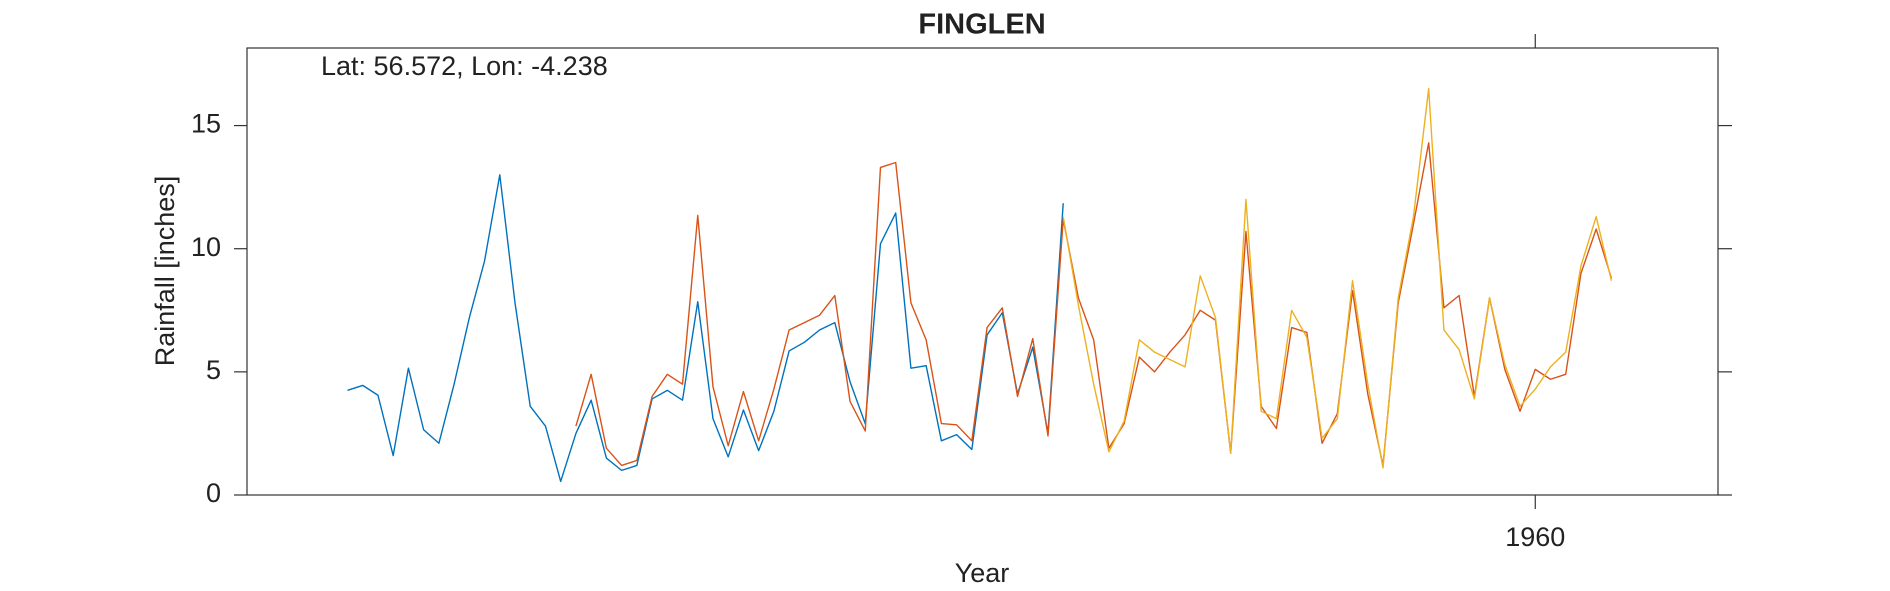  What do you see at coordinates (981, 25) in the screenshot?
I see `chart-title: FINGLEN` at bounding box center [981, 25].